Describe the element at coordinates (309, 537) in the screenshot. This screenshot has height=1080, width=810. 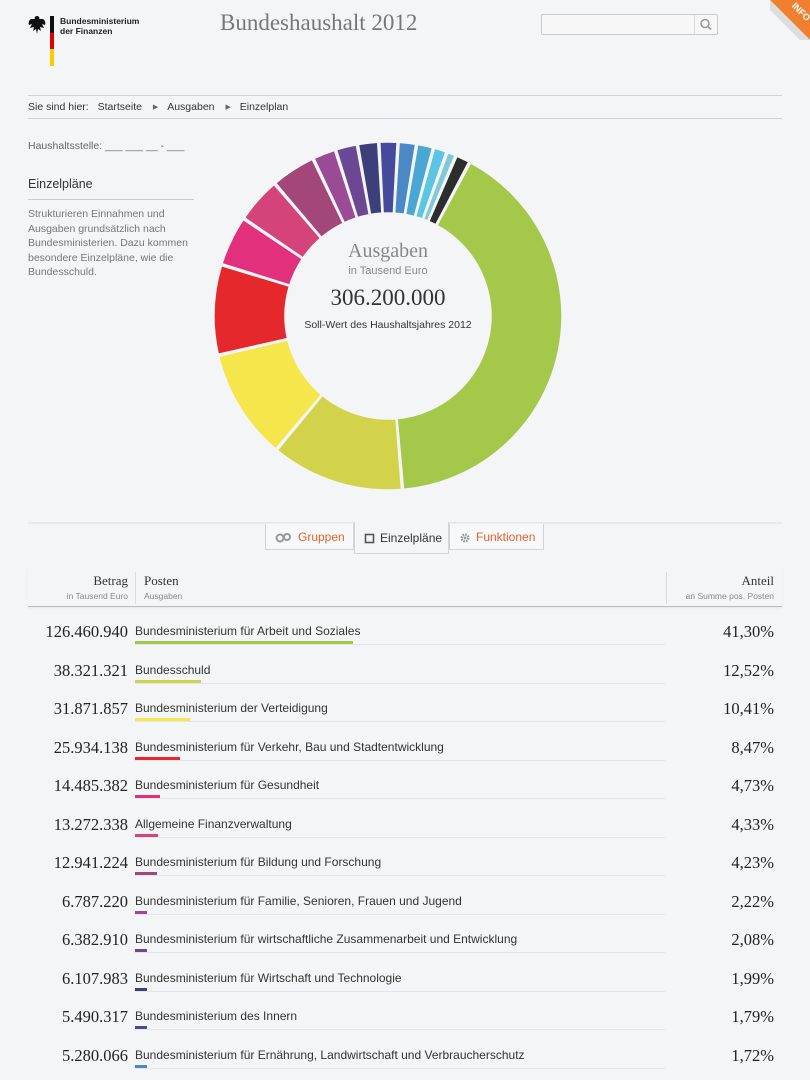
I see `tab-gruppen: Gruppen` at that location.